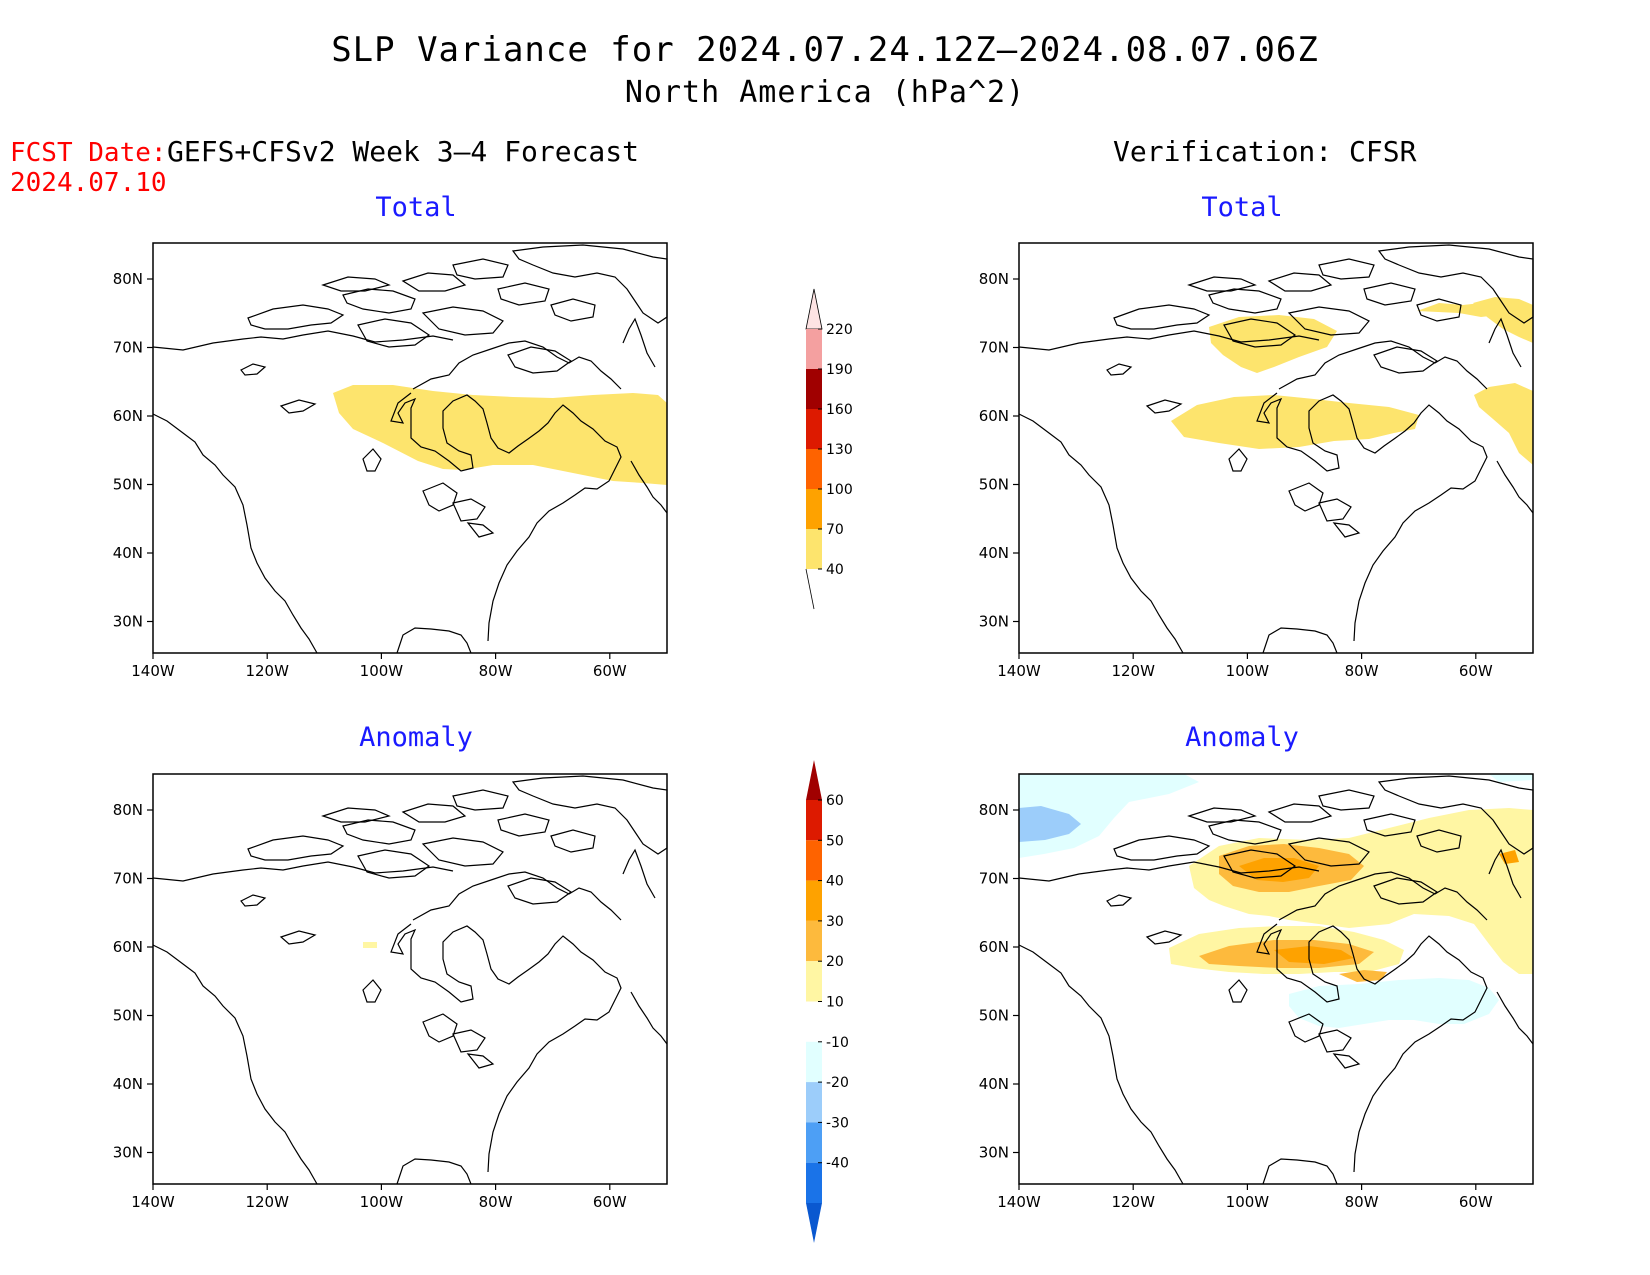  What do you see at coordinates (839, 410) in the screenshot?
I see `colorbar-total-label: 160` at bounding box center [839, 410].